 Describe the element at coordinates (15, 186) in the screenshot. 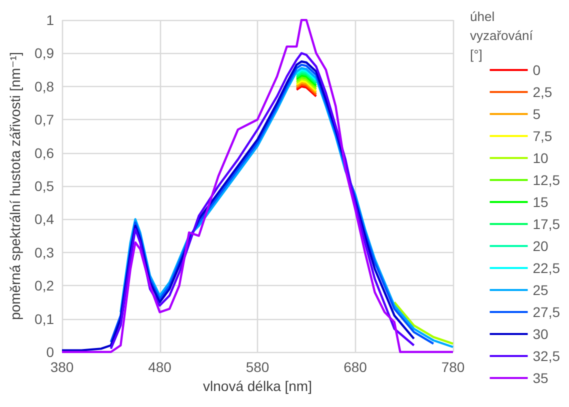

I see `y-axis-title: poměrná spektrální hustota zářivosti [nm⁻¹]` at that location.